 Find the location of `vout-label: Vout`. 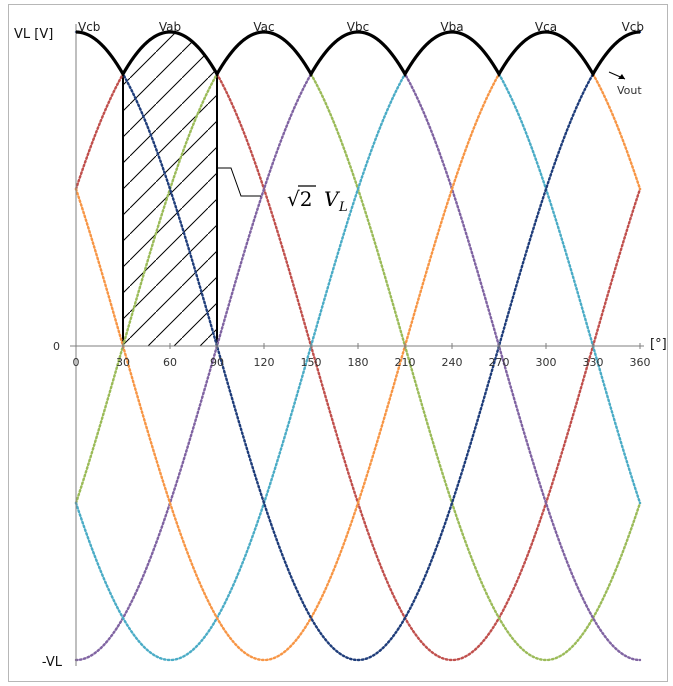

vout-label: Vout is located at coordinates (629, 90).